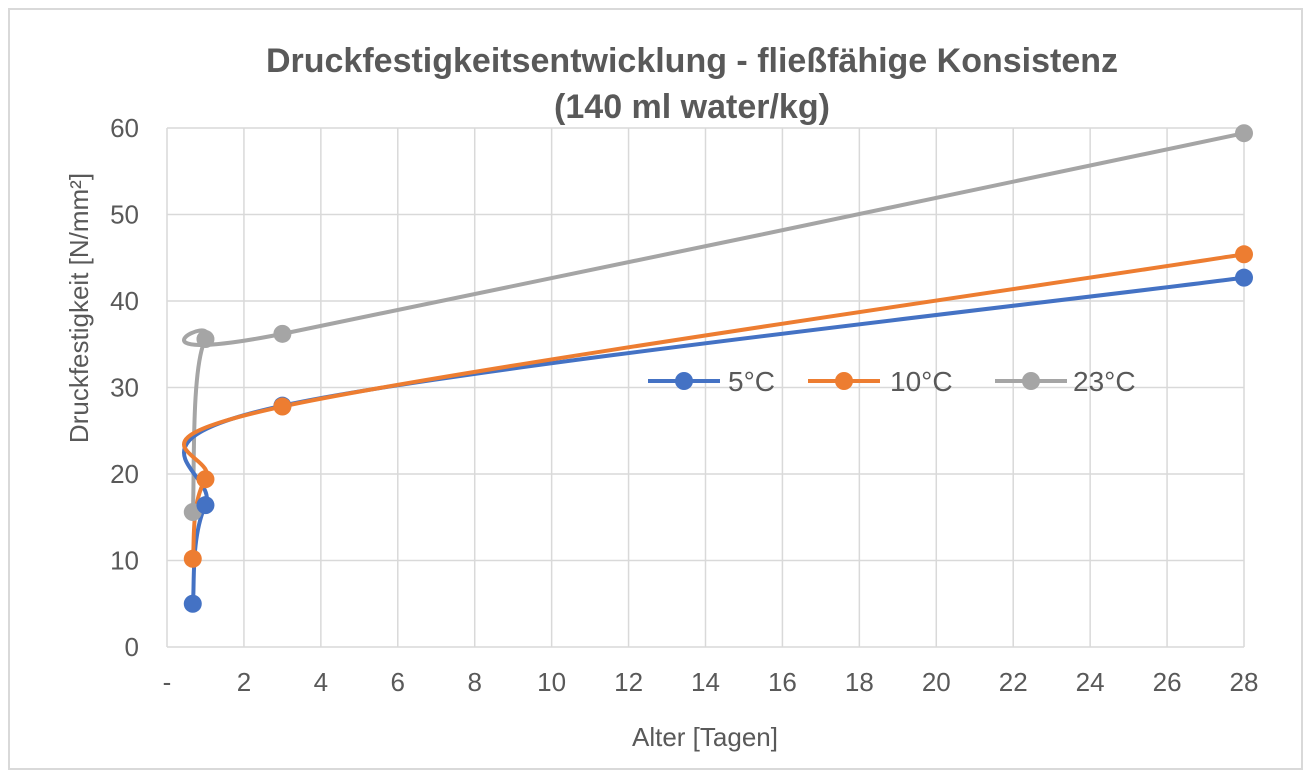  Describe the element at coordinates (124, 215) in the screenshot. I see `y-tick-label: 50` at that location.